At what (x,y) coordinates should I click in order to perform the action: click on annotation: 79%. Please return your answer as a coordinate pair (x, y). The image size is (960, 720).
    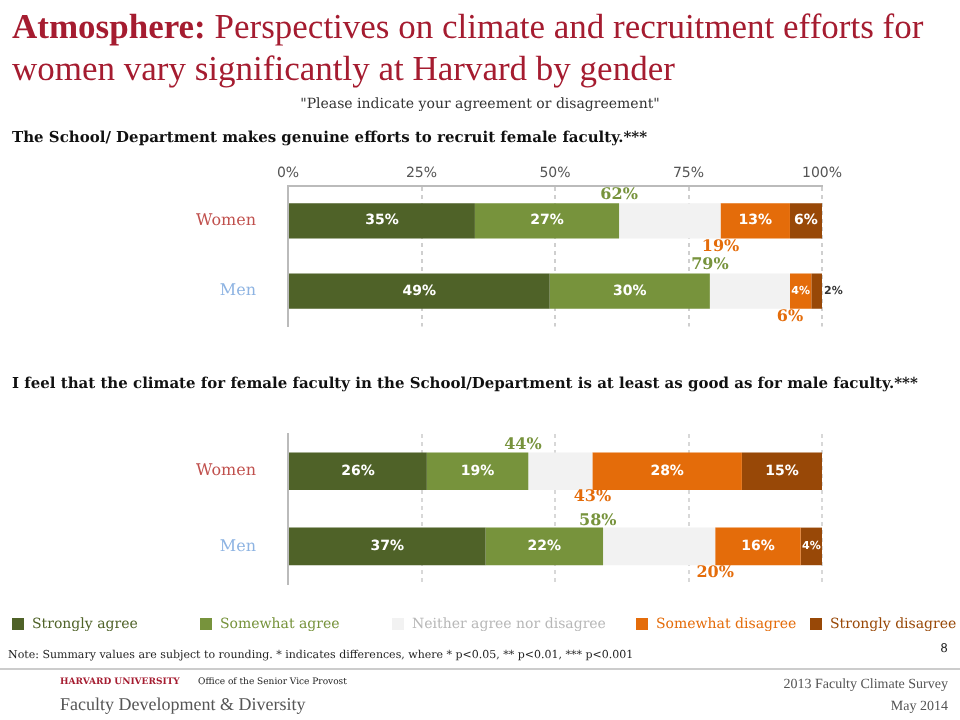
    Looking at the image, I should click on (710, 263).